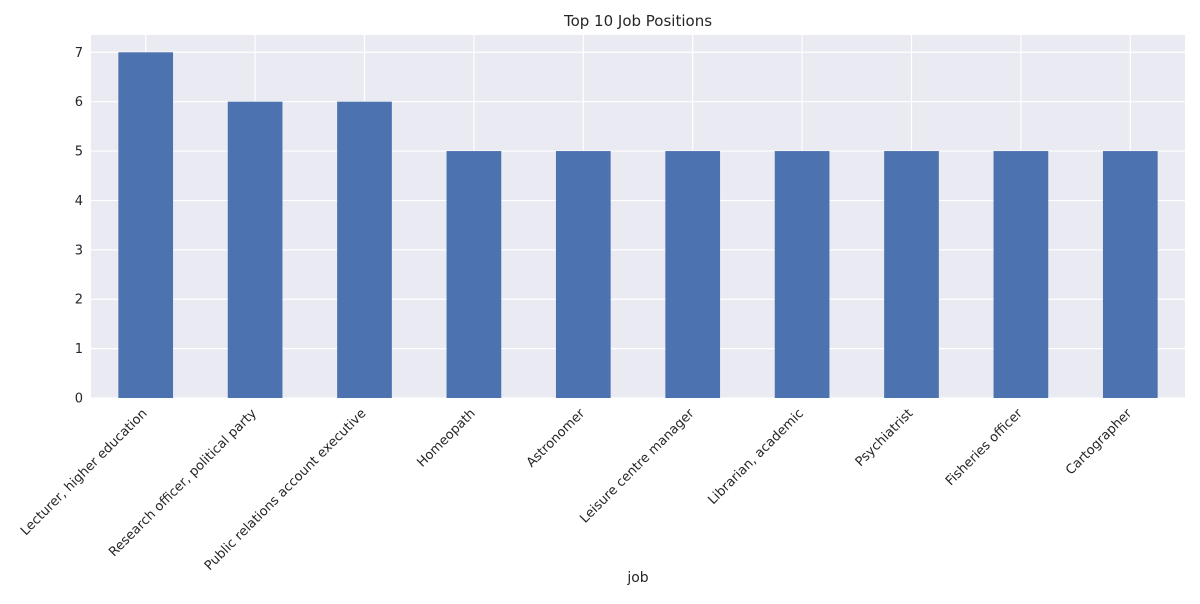 The height and width of the screenshot is (604, 1200). Describe the element at coordinates (446, 438) in the screenshot. I see `x-tick-label: Homeopath` at that location.